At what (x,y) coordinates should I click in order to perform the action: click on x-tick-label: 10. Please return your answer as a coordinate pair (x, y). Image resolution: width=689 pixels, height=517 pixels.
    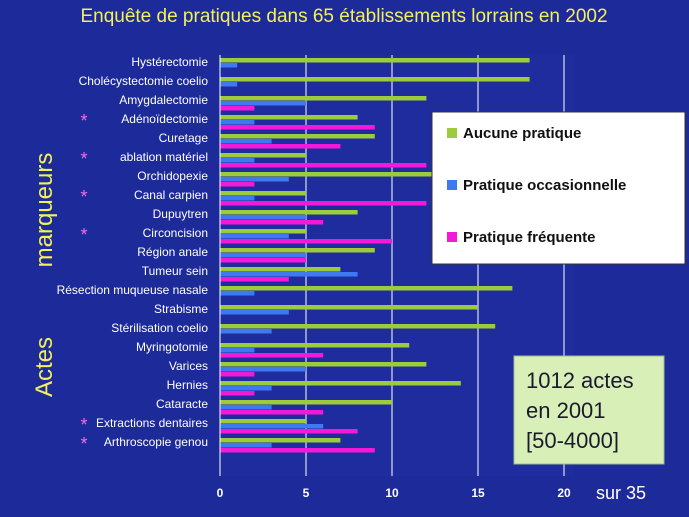
    Looking at the image, I should click on (392, 493).